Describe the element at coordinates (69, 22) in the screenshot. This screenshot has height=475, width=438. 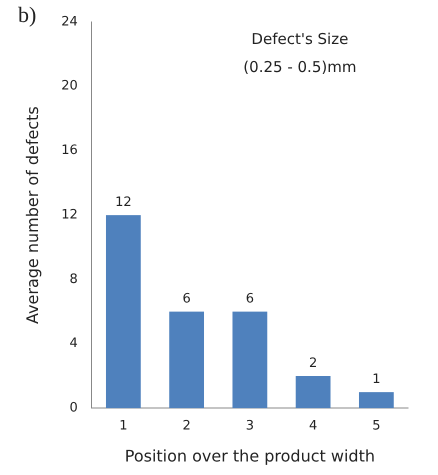
I see `y-tick-label: 24` at that location.